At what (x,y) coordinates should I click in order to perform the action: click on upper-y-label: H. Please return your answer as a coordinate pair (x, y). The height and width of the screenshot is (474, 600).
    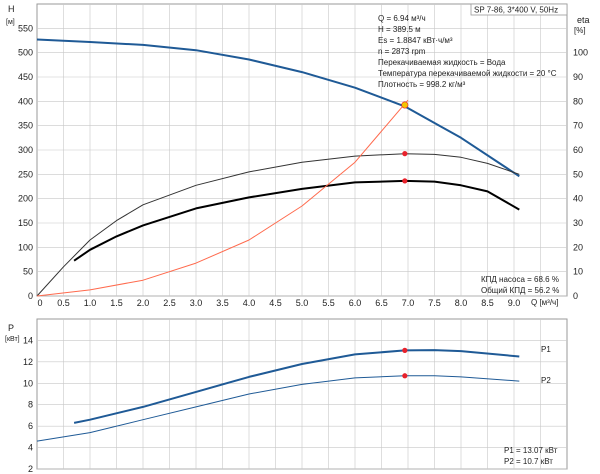
    Looking at the image, I should click on (11, 9).